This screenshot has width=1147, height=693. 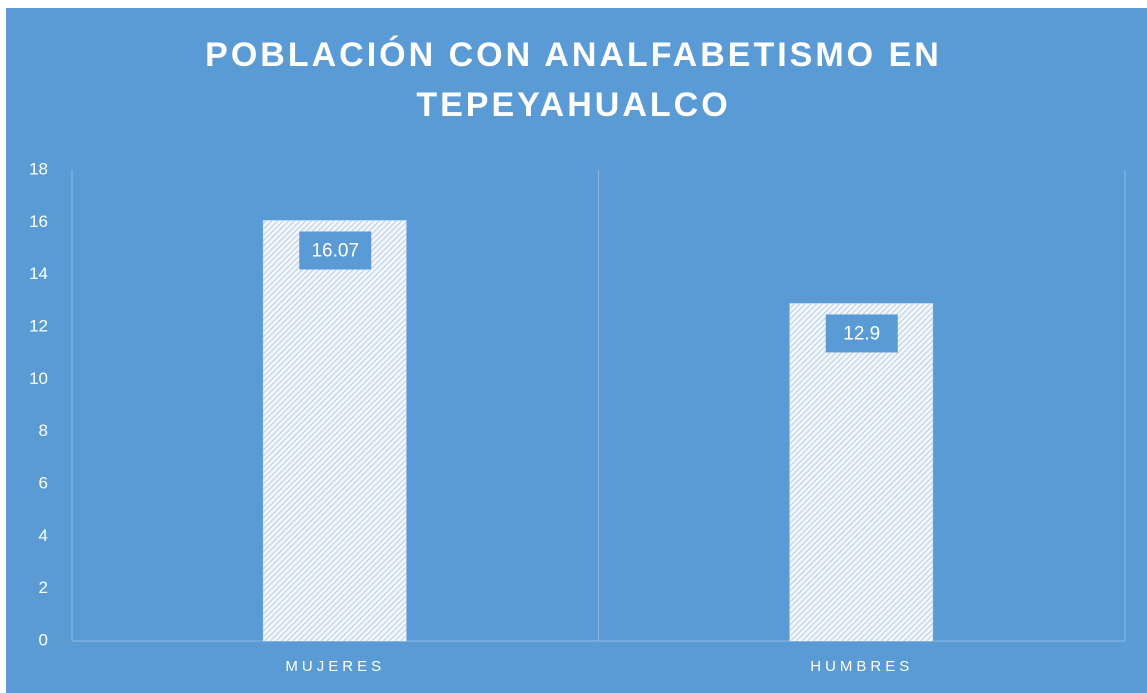 What do you see at coordinates (38, 273) in the screenshot?
I see `y-tick-label: 14` at bounding box center [38, 273].